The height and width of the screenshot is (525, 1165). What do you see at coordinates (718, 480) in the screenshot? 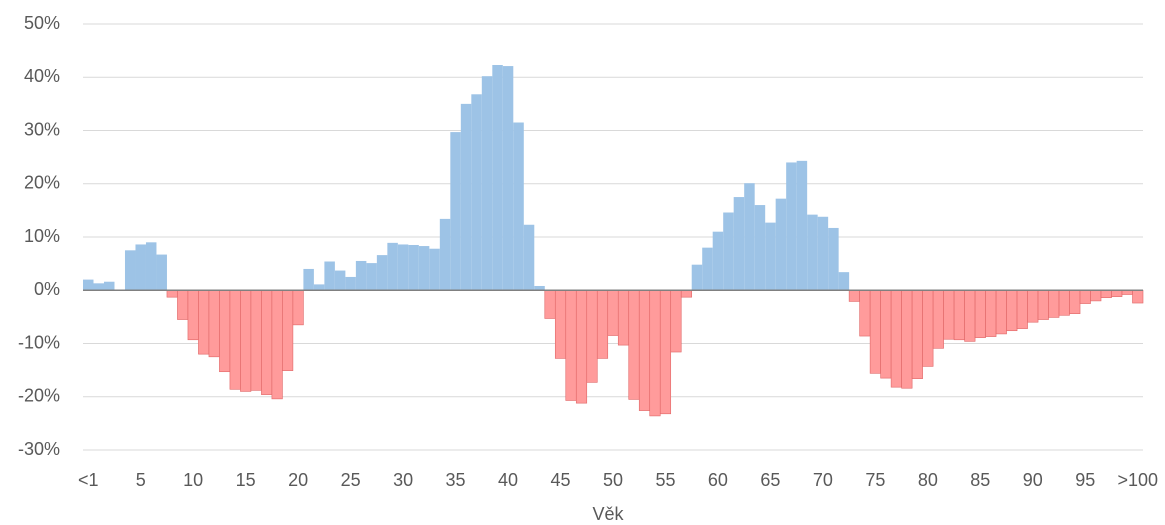
I see `x-tick-label: 60` at bounding box center [718, 480].